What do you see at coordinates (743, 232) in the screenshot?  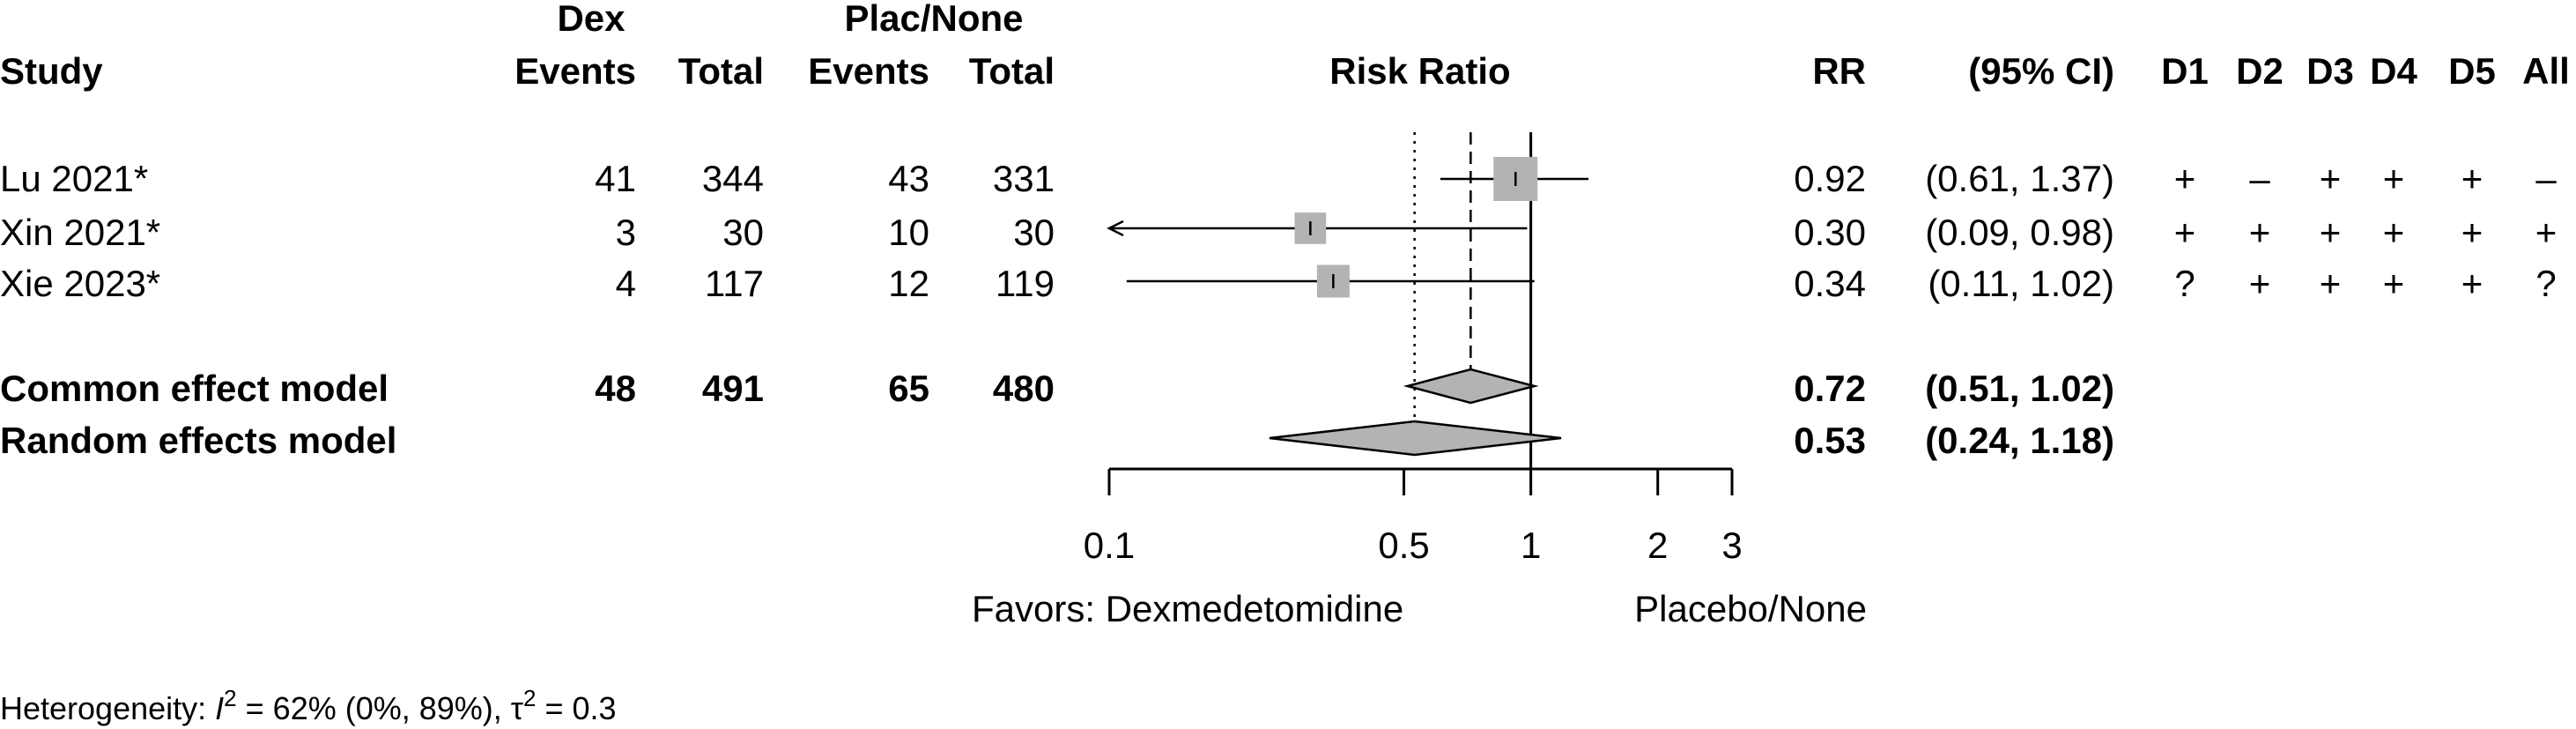 I see `total-dex: 30` at bounding box center [743, 232].